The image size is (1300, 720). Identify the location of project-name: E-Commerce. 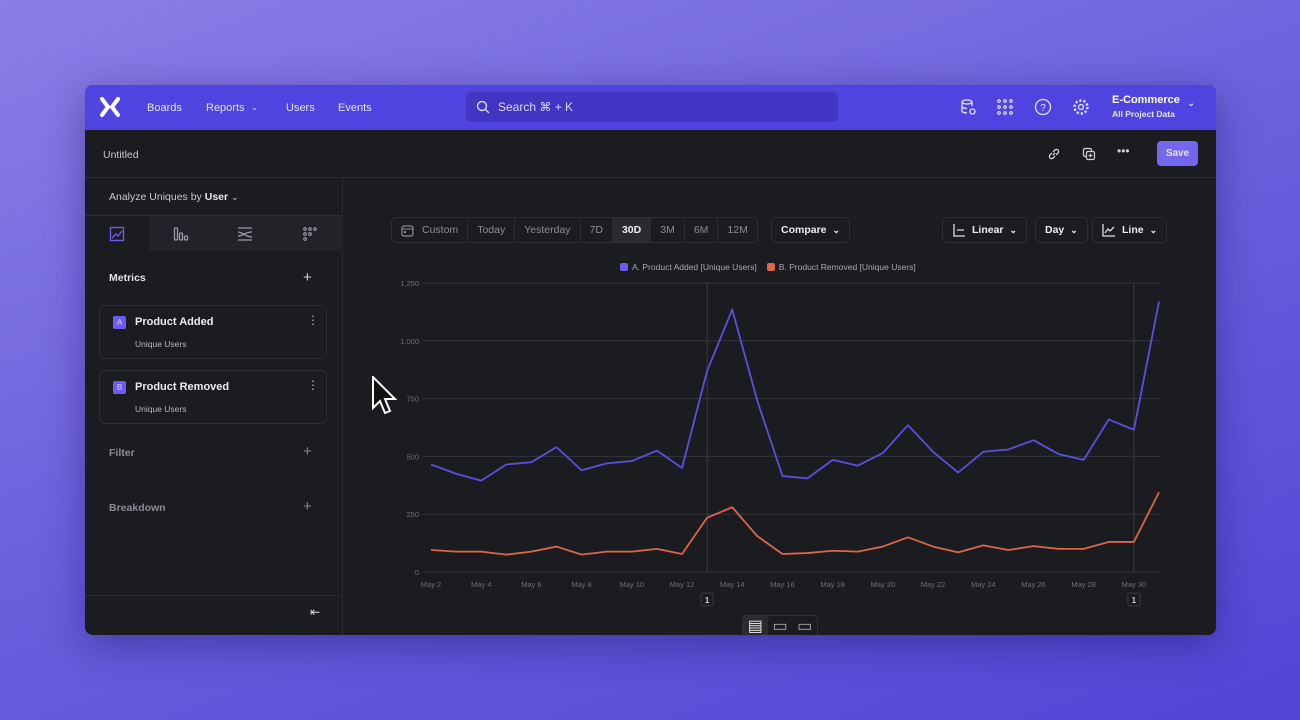
(1146, 100).